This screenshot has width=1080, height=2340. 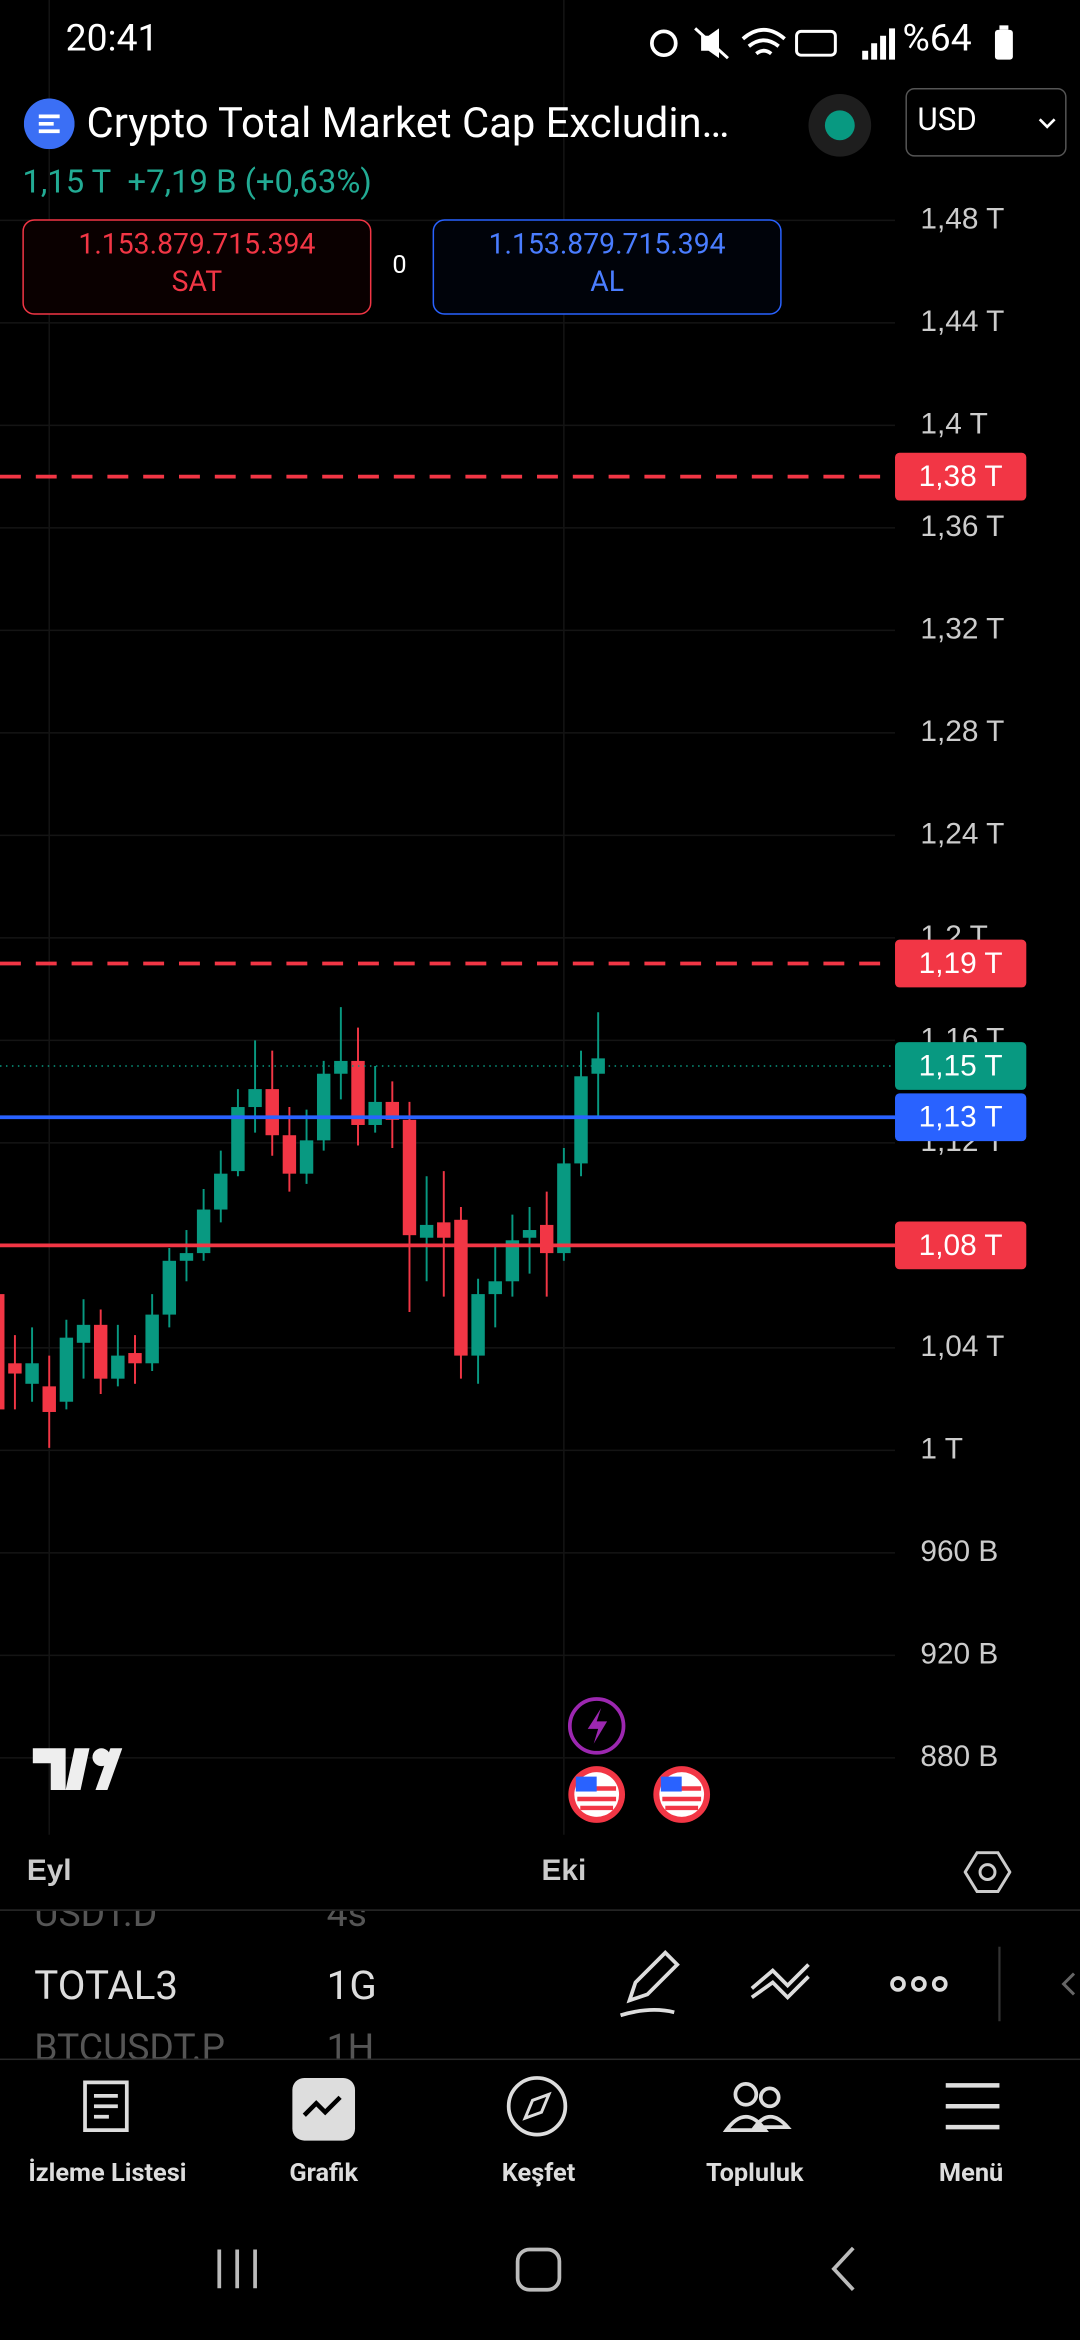 I want to click on status-time: 20:41, so click(x=112, y=39).